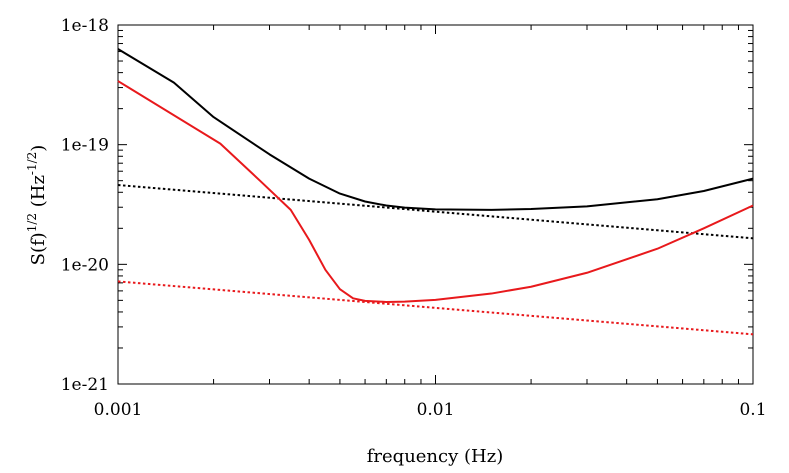  What do you see at coordinates (38, 148) in the screenshot?
I see `y-axis-title-unit-close: )` at bounding box center [38, 148].